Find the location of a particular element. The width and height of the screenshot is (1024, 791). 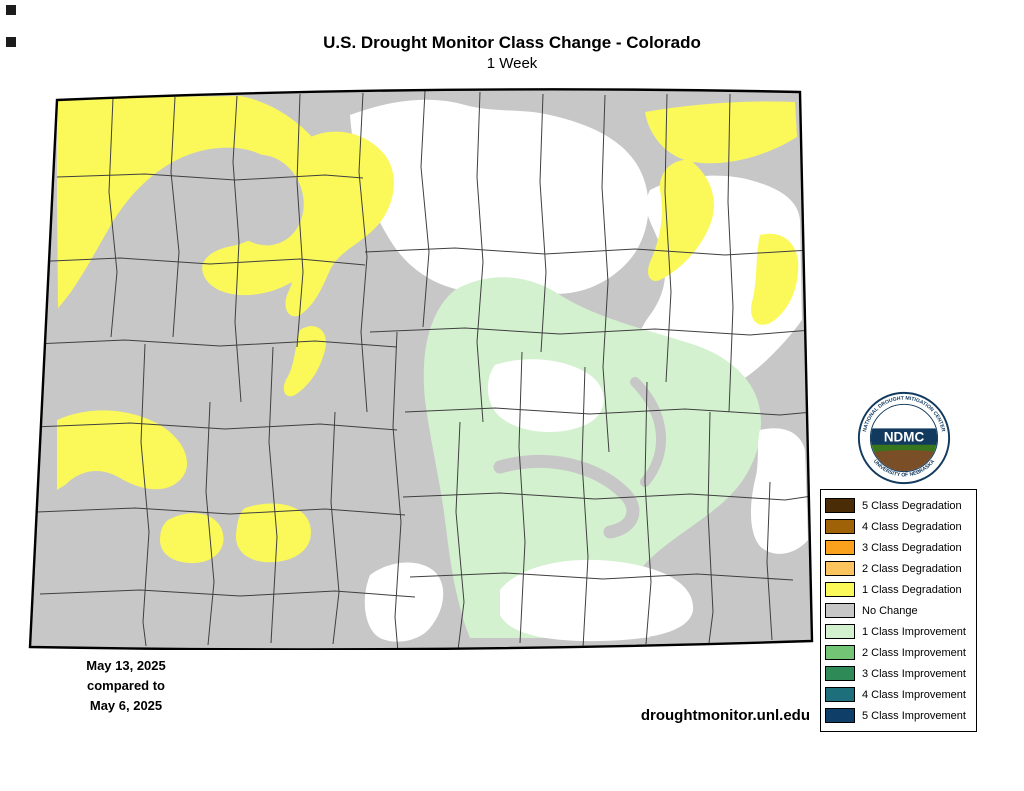

legend-label: 1 Class Degradation is located at coordinates (912, 589).